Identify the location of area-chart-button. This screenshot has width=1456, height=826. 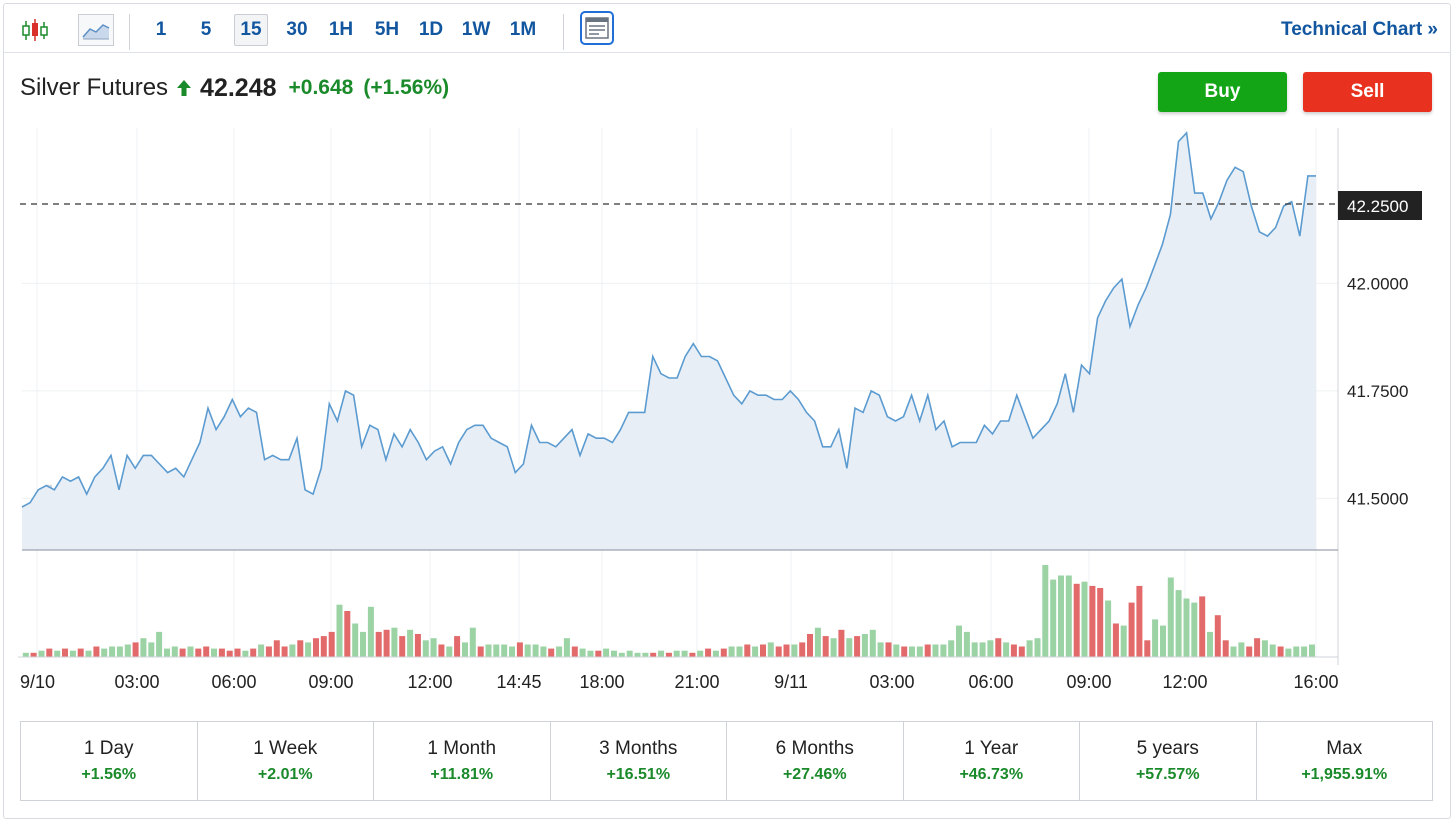
(96, 30).